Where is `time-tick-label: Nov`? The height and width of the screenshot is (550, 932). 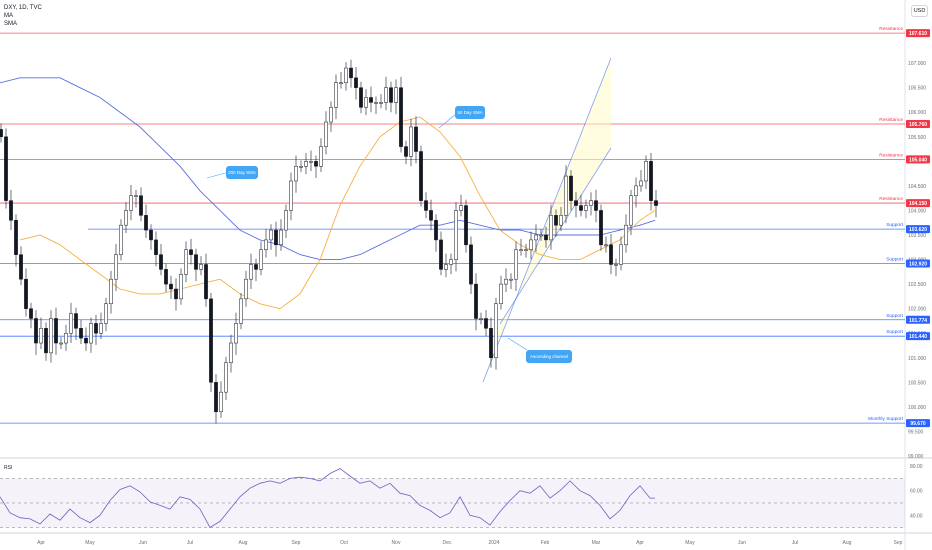 time-tick-label: Nov is located at coordinates (396, 543).